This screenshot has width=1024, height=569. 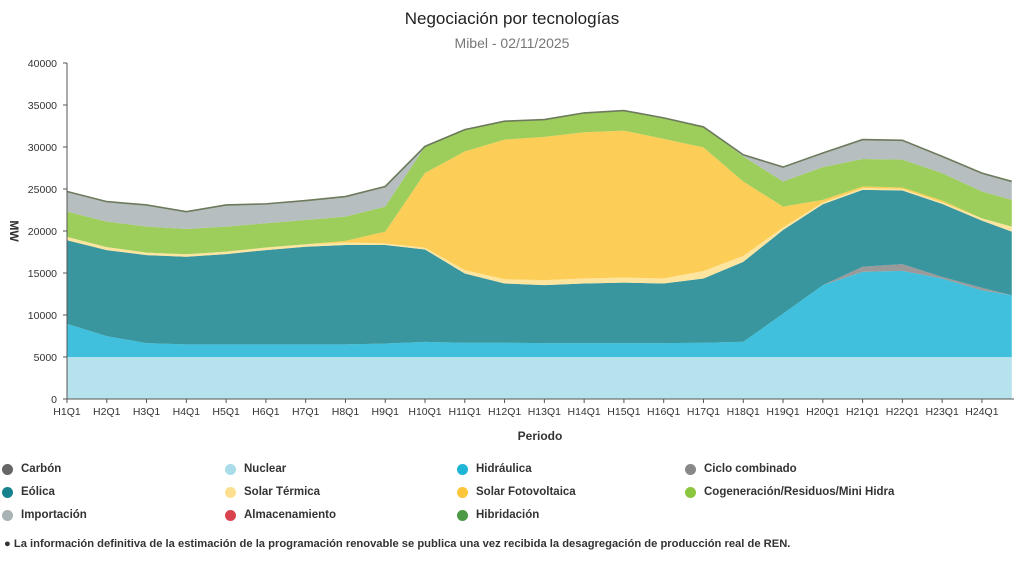 What do you see at coordinates (902, 412) in the screenshot?
I see `x-tick-label: H22Q1` at bounding box center [902, 412].